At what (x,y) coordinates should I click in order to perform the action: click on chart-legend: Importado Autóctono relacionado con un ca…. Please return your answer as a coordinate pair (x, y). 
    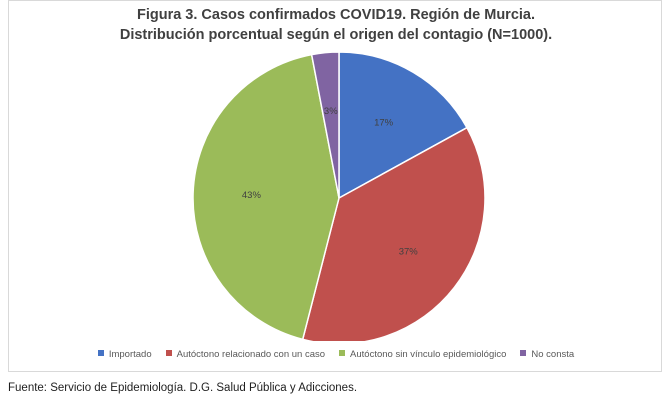
    Looking at the image, I should click on (336, 354).